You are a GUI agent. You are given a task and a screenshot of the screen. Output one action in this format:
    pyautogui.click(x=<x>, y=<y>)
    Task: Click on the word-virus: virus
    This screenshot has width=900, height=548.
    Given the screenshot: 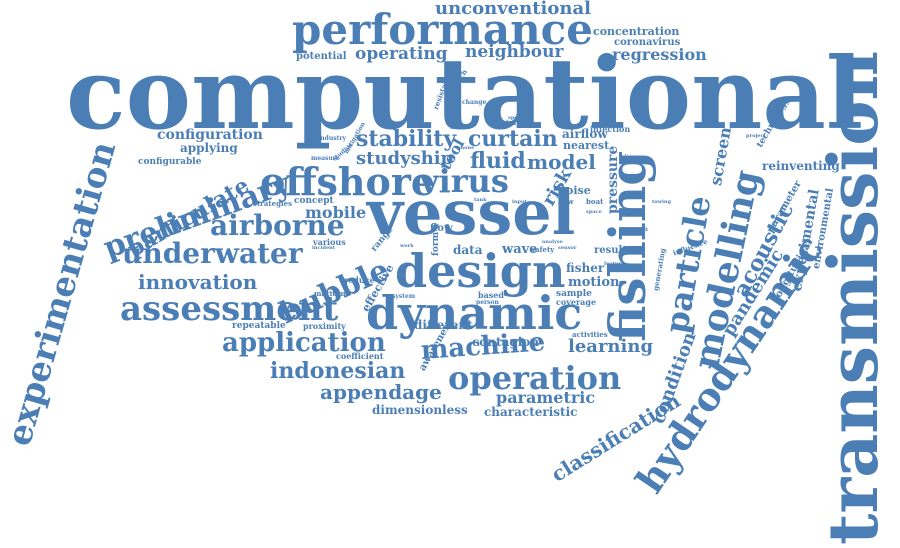 What is the action you would take?
    pyautogui.click(x=464, y=181)
    